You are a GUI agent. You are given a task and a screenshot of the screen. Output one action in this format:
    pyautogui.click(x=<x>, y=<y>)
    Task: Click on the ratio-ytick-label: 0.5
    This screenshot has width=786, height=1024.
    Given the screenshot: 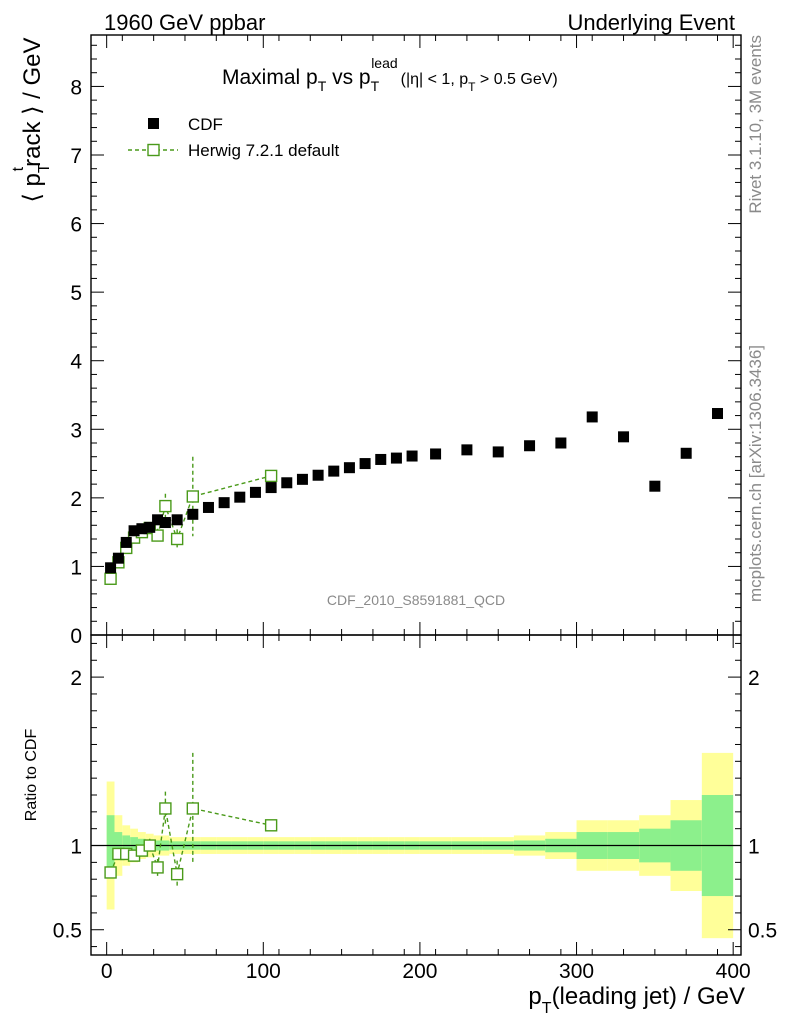 What is the action you would take?
    pyautogui.click(x=67, y=931)
    